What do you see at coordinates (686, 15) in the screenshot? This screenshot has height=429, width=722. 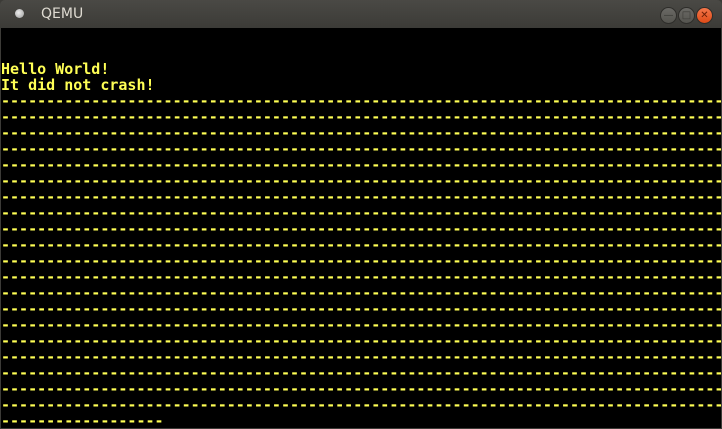 I see `maximize-icon: □` at bounding box center [686, 15].